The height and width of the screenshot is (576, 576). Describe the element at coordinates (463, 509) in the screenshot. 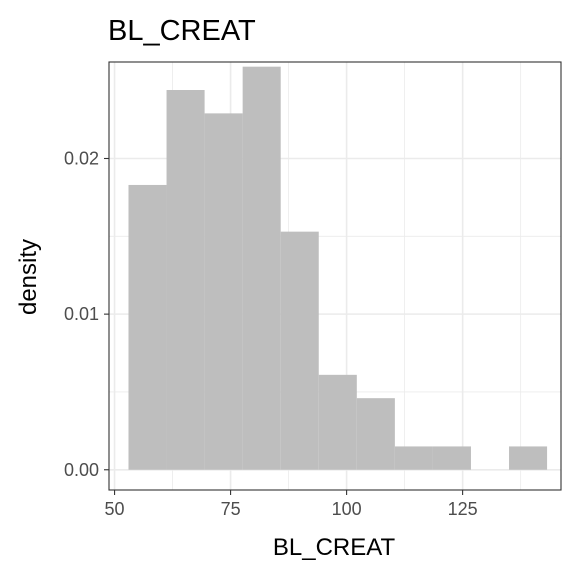

I see `x-tick-label: 125` at that location.